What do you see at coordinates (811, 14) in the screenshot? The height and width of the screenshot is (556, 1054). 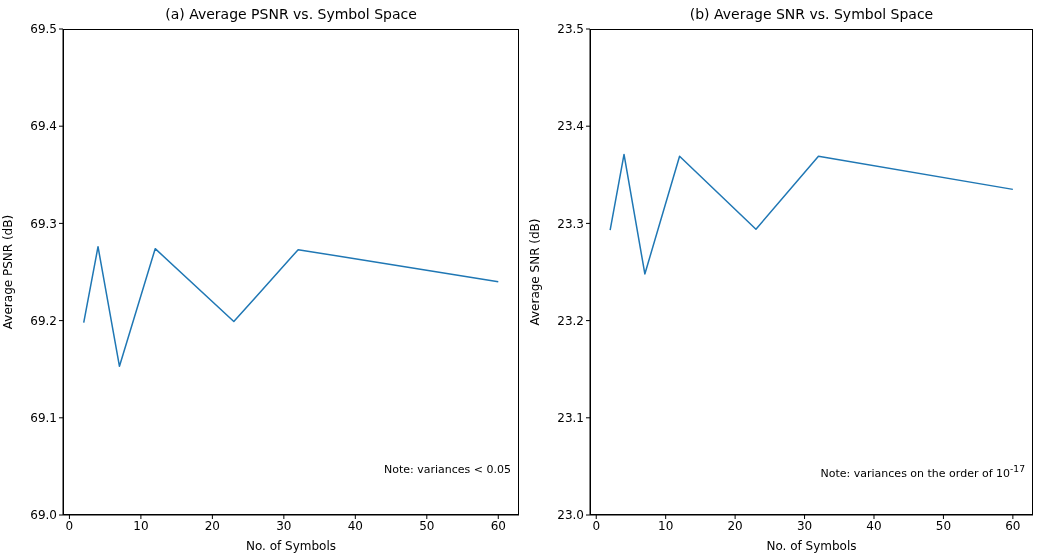 I see `chart-title: (b) Average SNR vs. Symbol Space` at bounding box center [811, 14].